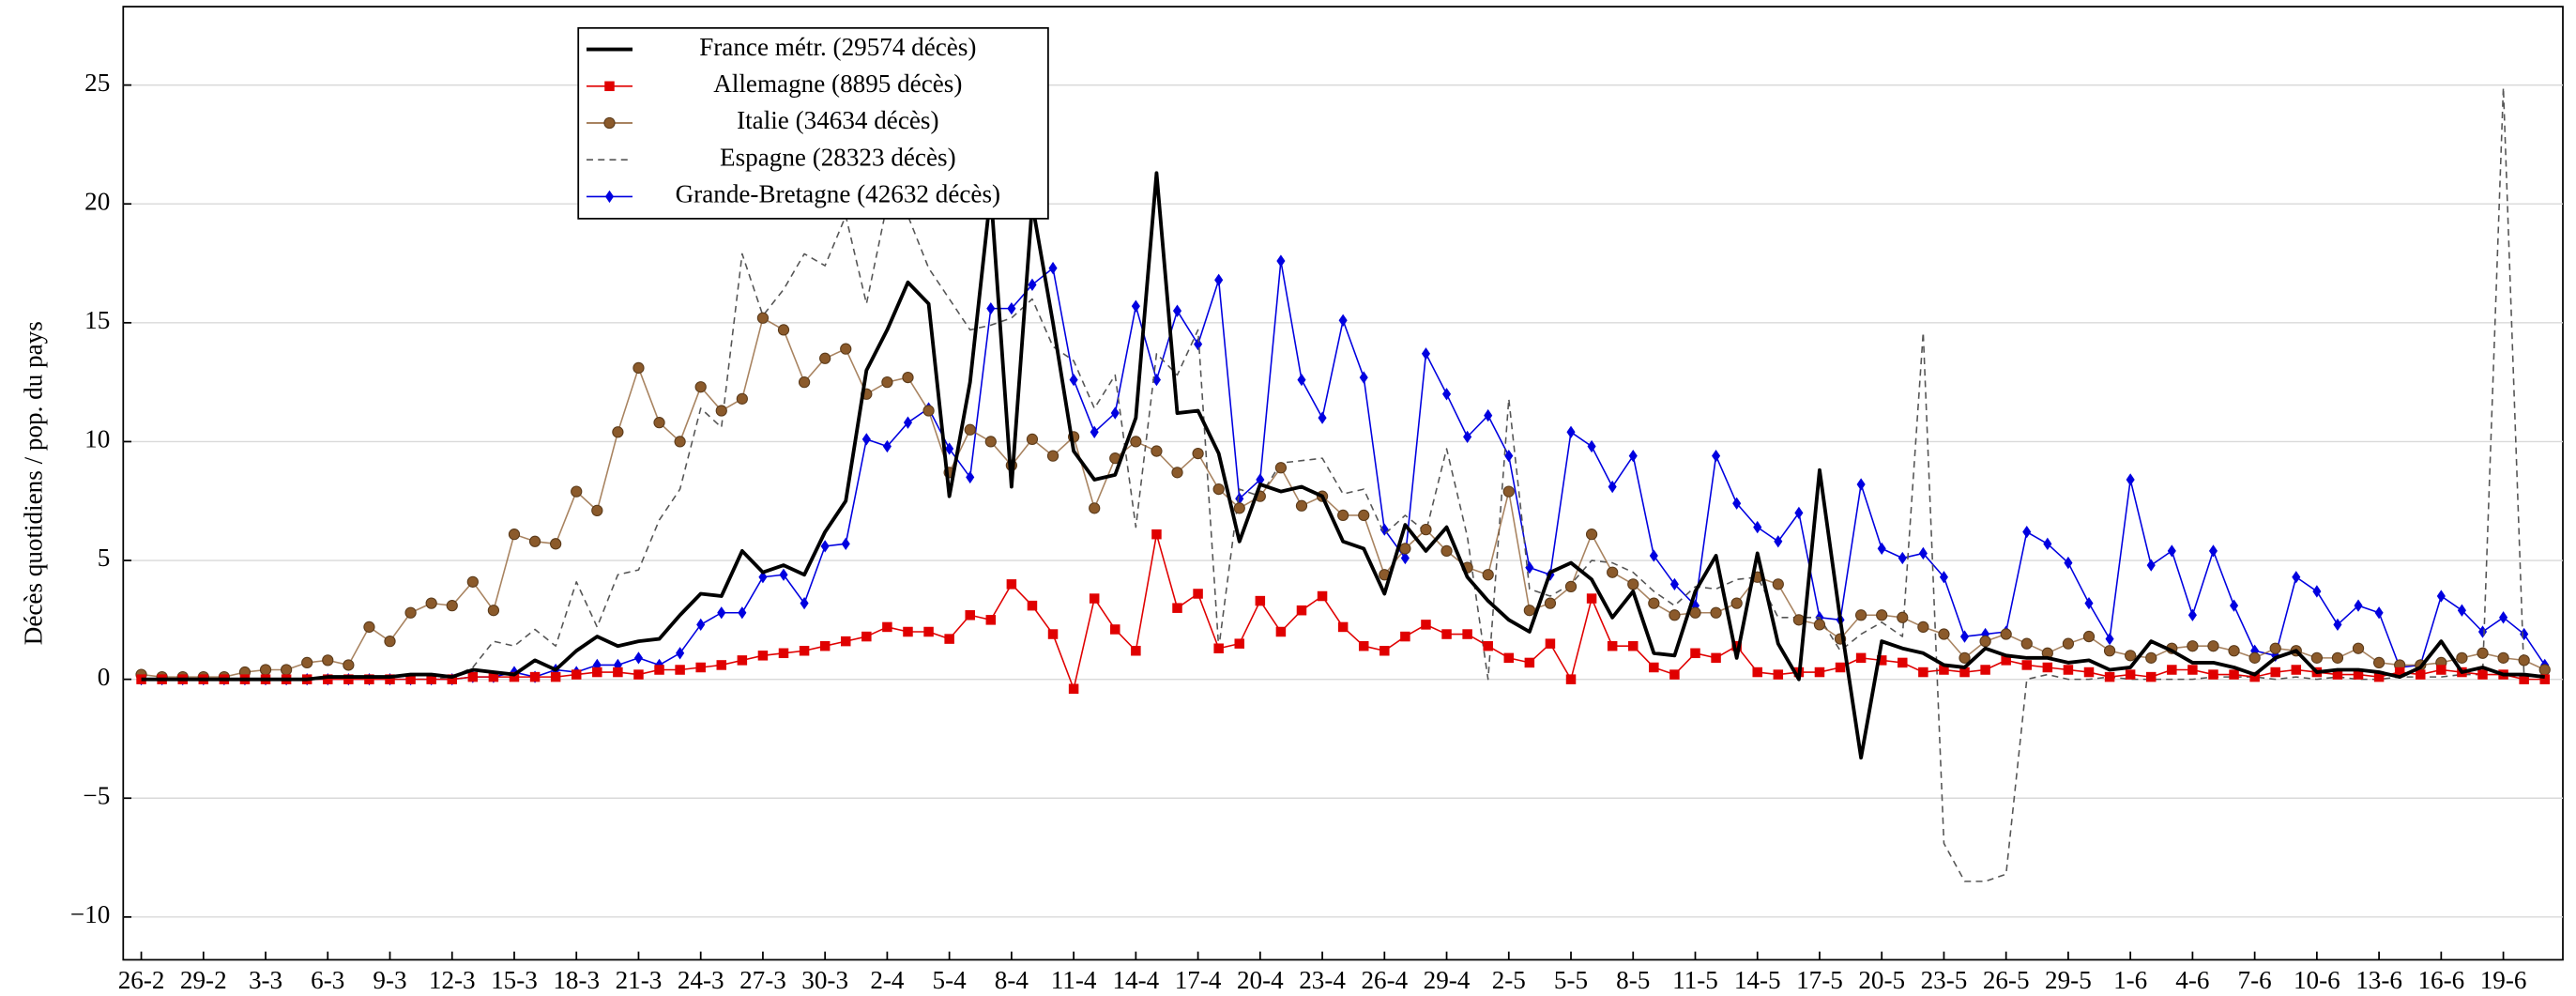 The width and height of the screenshot is (2576, 996). What do you see at coordinates (837, 47) in the screenshot?
I see `legend-label: France métr. (29574 décès)` at bounding box center [837, 47].